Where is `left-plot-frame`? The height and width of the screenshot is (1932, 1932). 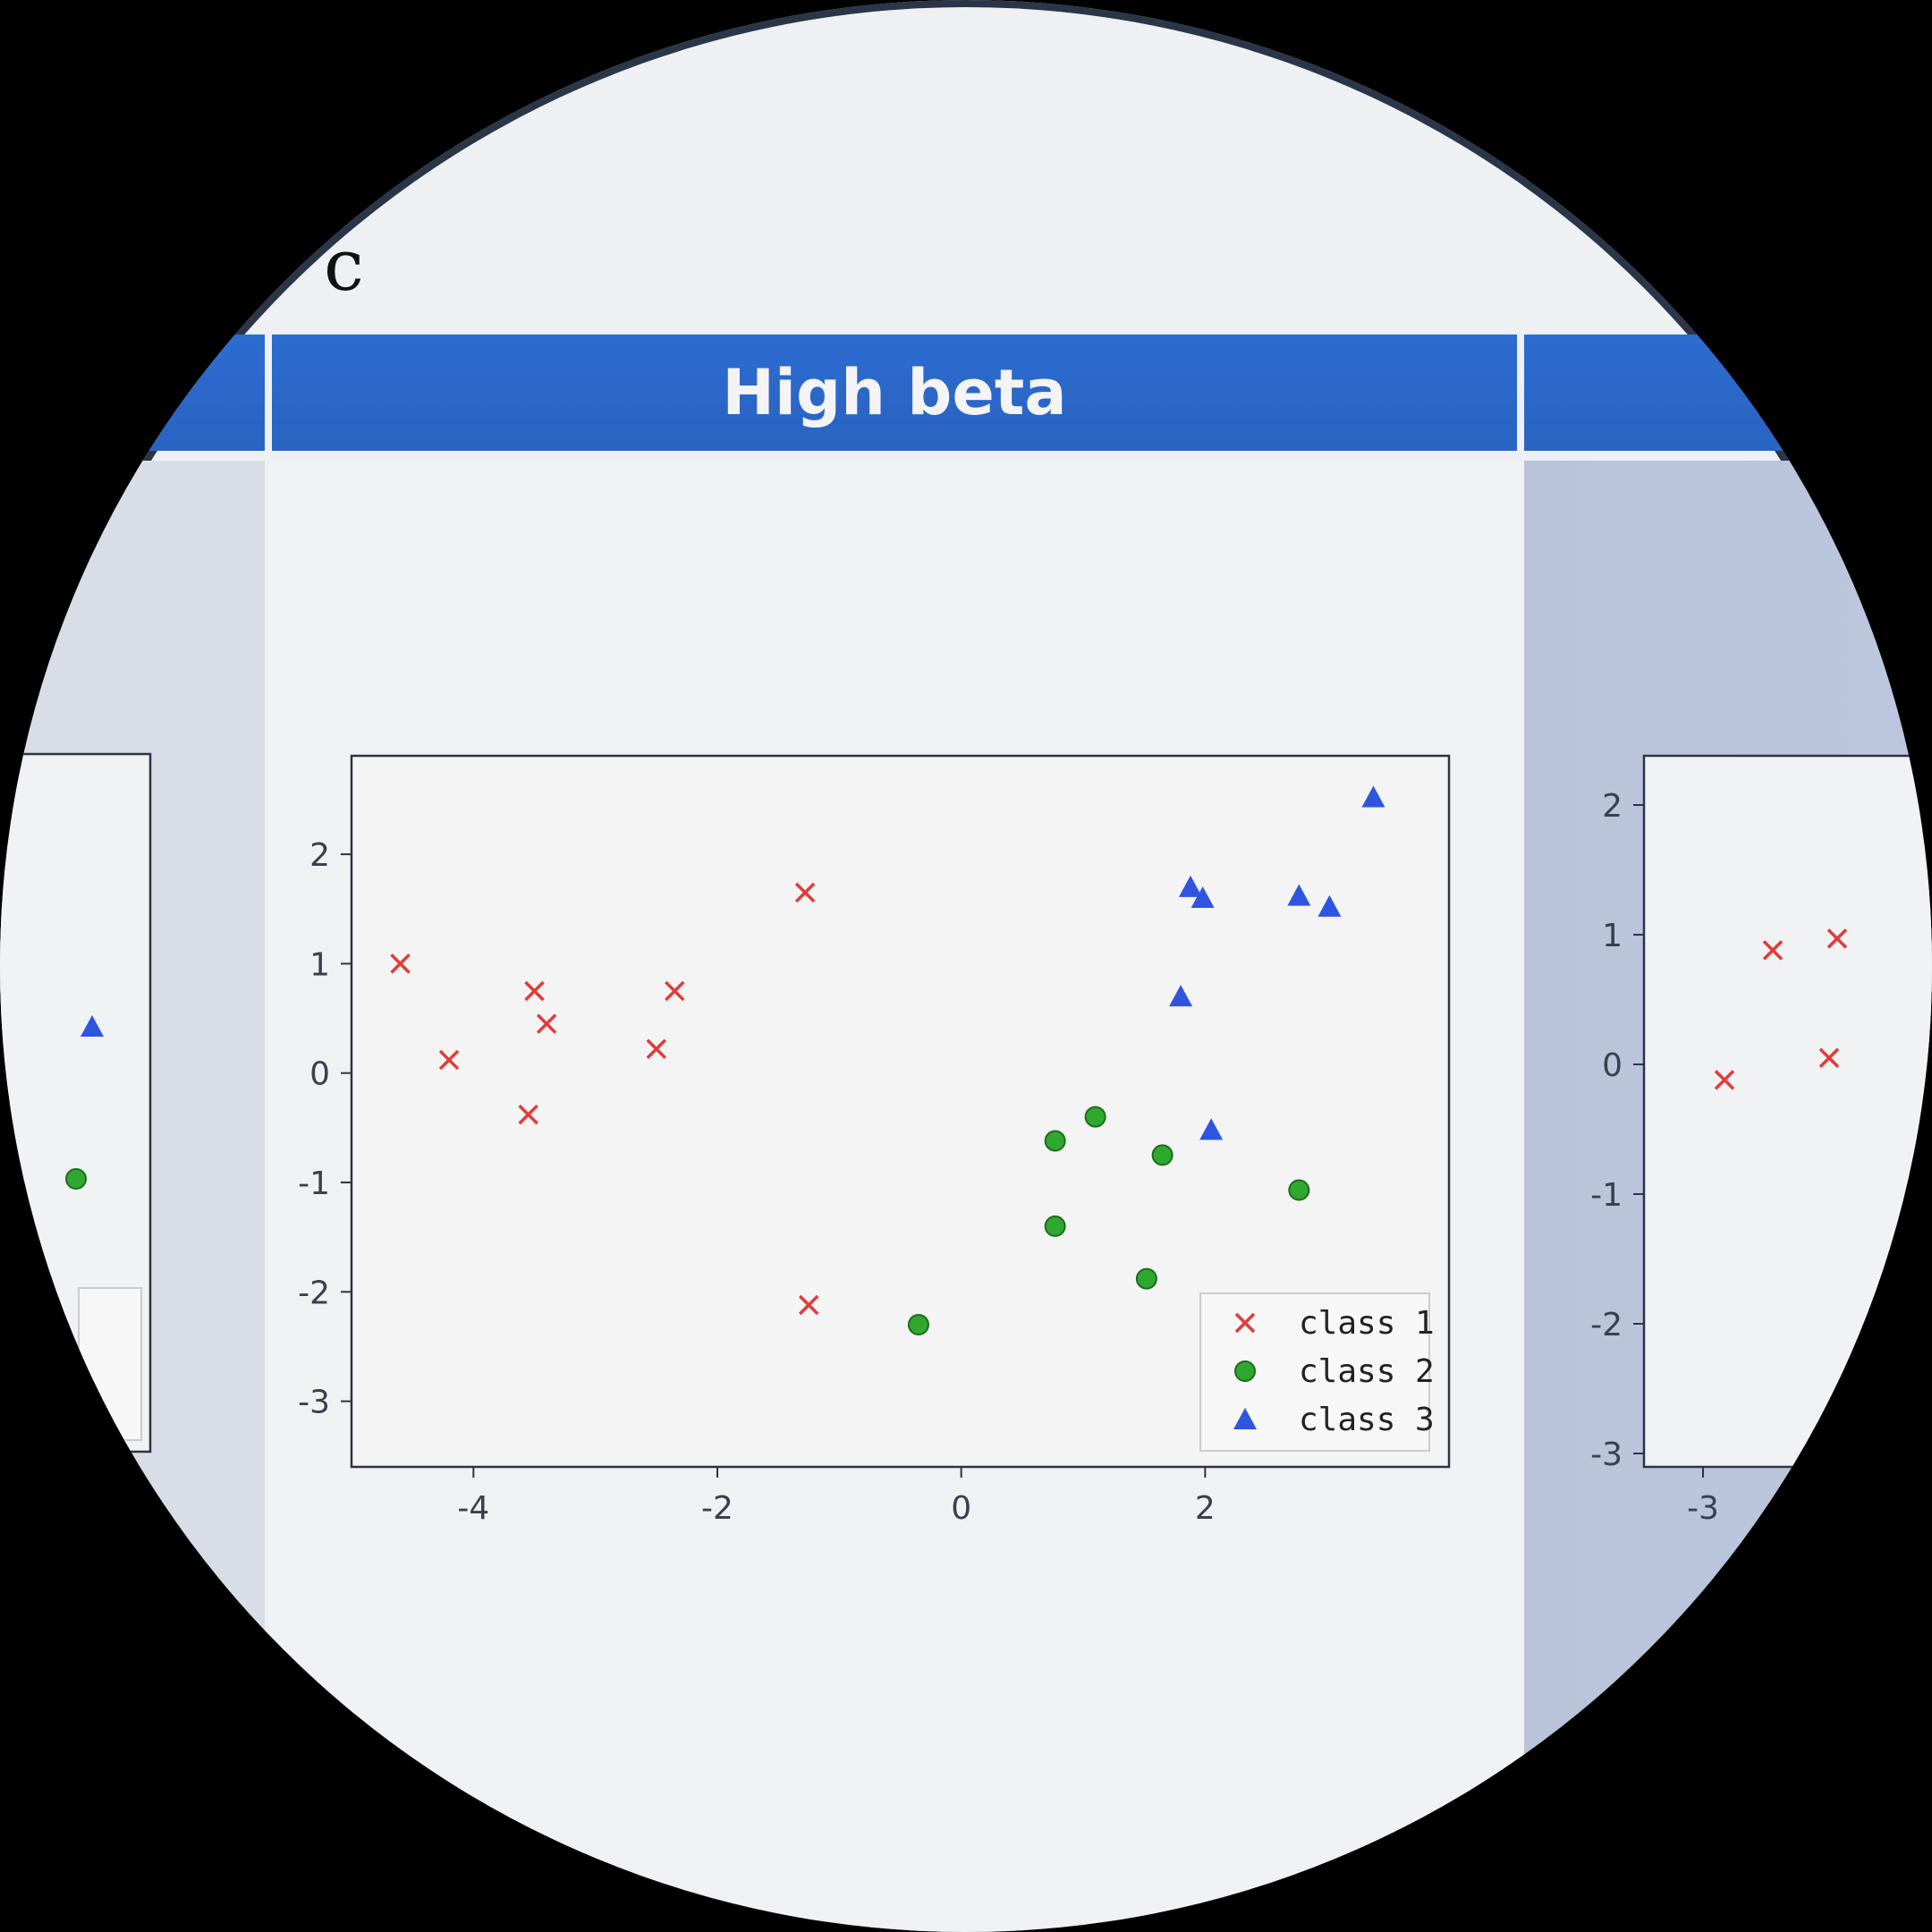 left-plot-frame is located at coordinates (76, 1102).